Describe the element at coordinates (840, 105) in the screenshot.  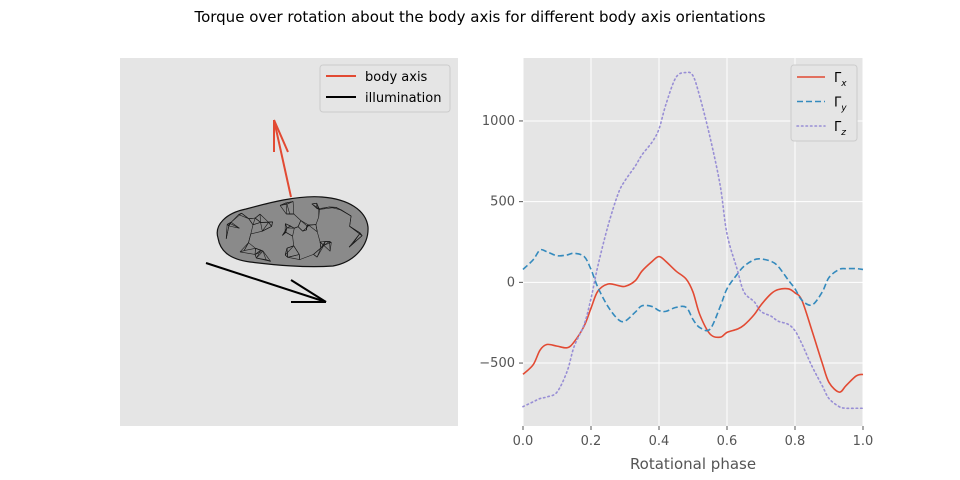
I see `legend-label-gamma-y: Γy` at that location.